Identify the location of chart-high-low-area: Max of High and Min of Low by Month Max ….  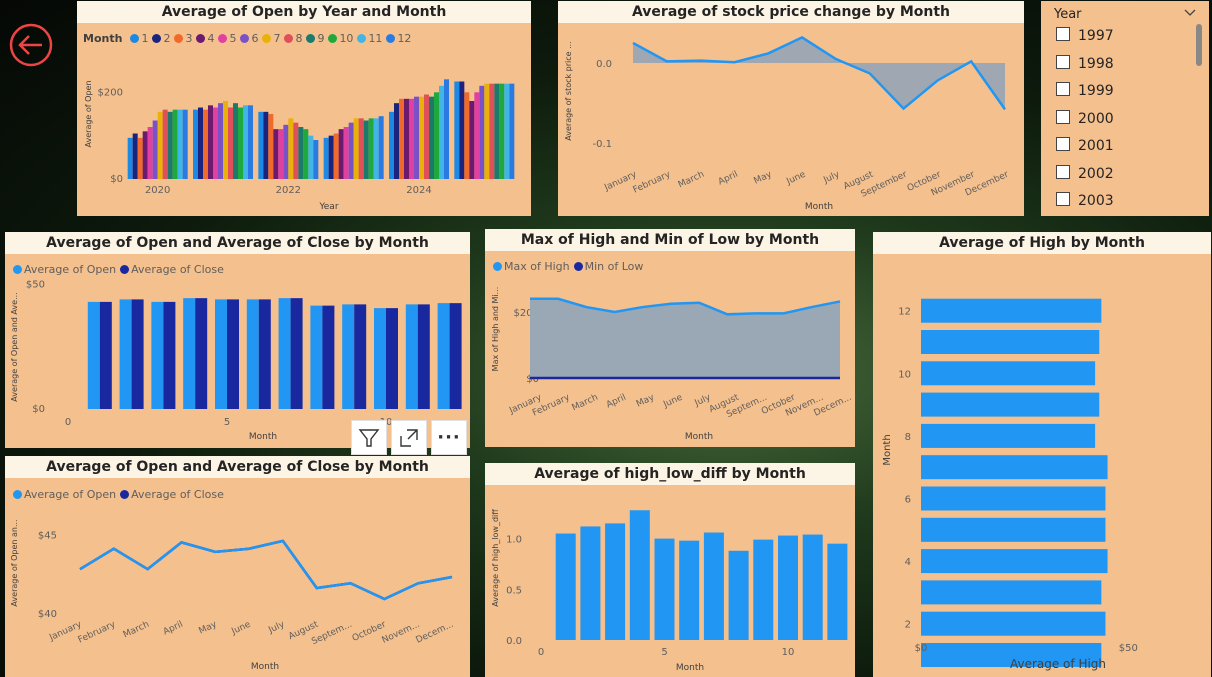
(670, 338).